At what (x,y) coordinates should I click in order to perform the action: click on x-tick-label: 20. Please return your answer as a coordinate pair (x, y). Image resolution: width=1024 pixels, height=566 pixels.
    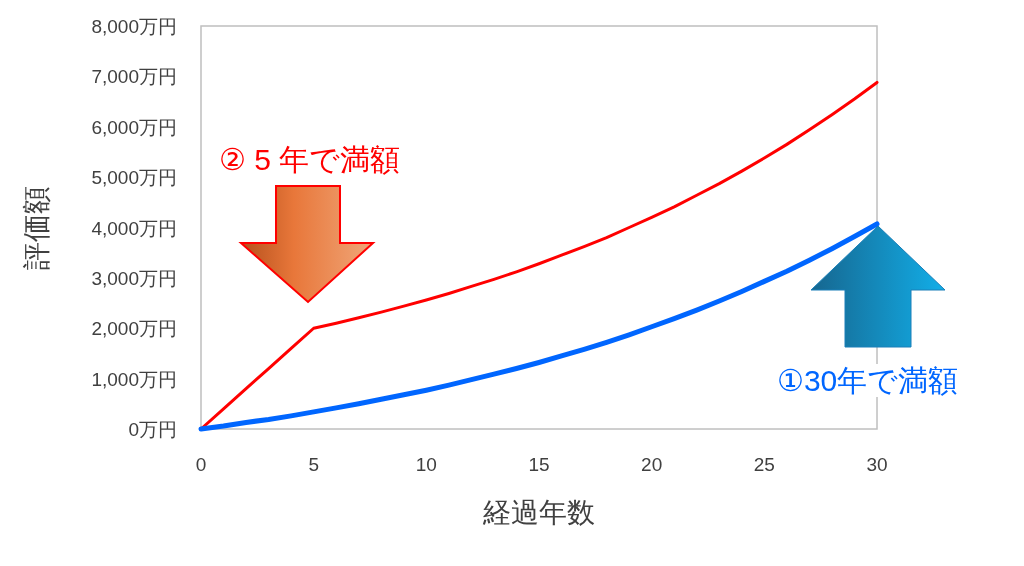
    Looking at the image, I should click on (652, 464).